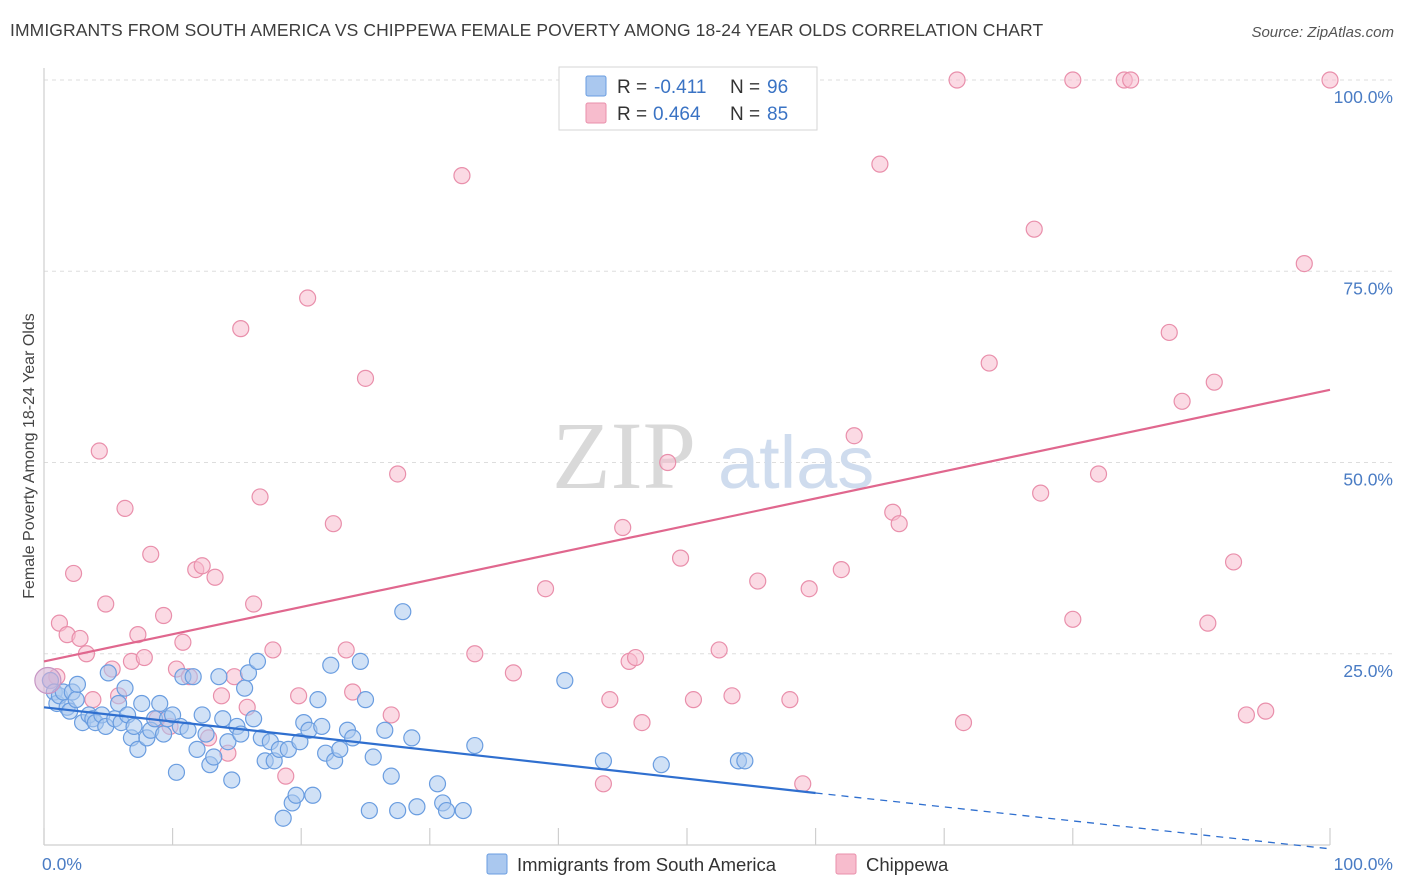  What do you see at coordinates (688, 98) in the screenshot?
I see `stats-legend: R = -0.411 N = 96 R = 0.464 N = 85` at bounding box center [688, 98].